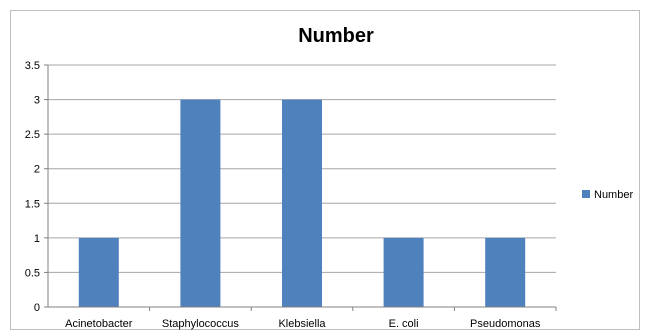  What do you see at coordinates (505, 324) in the screenshot?
I see `x-tick-label: Pseudomonas` at bounding box center [505, 324].